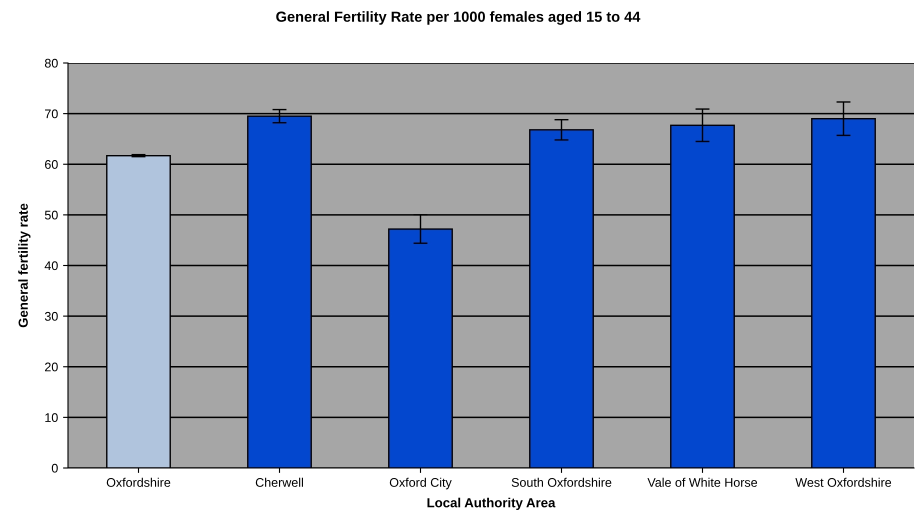 Image resolution: width=916 pixels, height=523 pixels. I want to click on y-tick-label: 80, so click(51, 63).